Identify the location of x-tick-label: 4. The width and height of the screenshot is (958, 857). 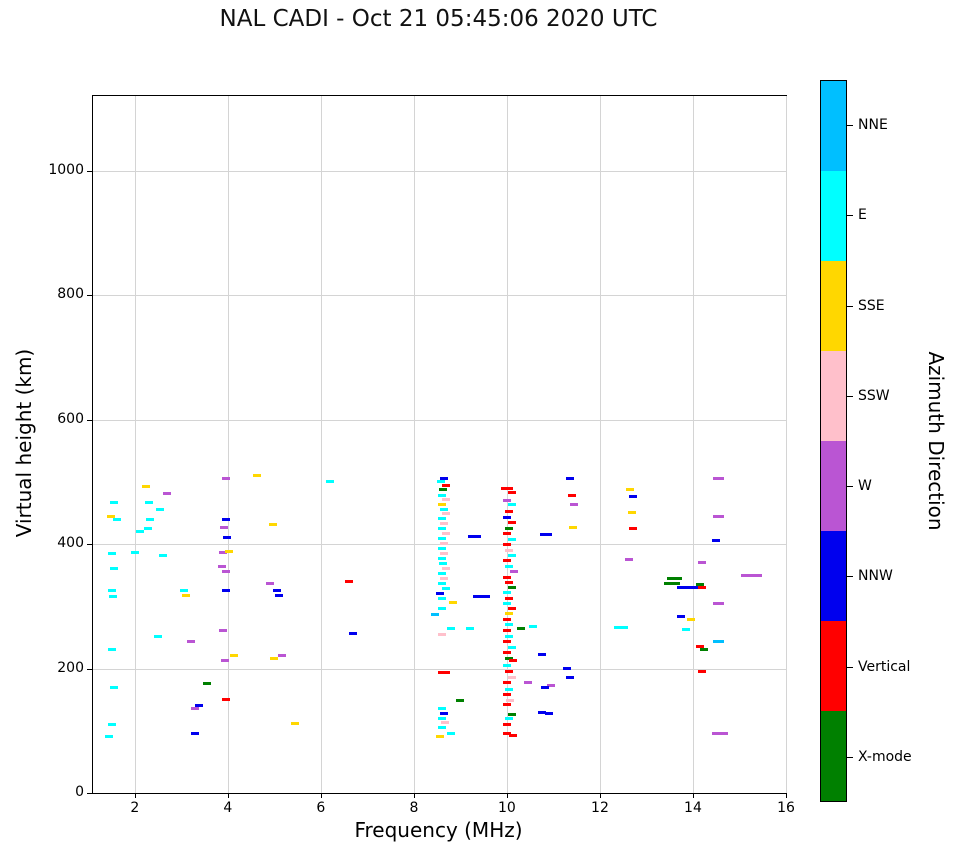
(228, 808).